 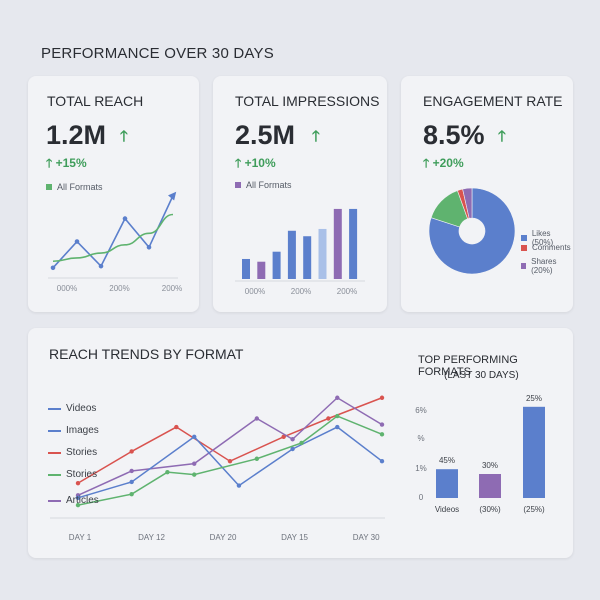 I want to click on legend-label: Stories, so click(x=82, y=452).